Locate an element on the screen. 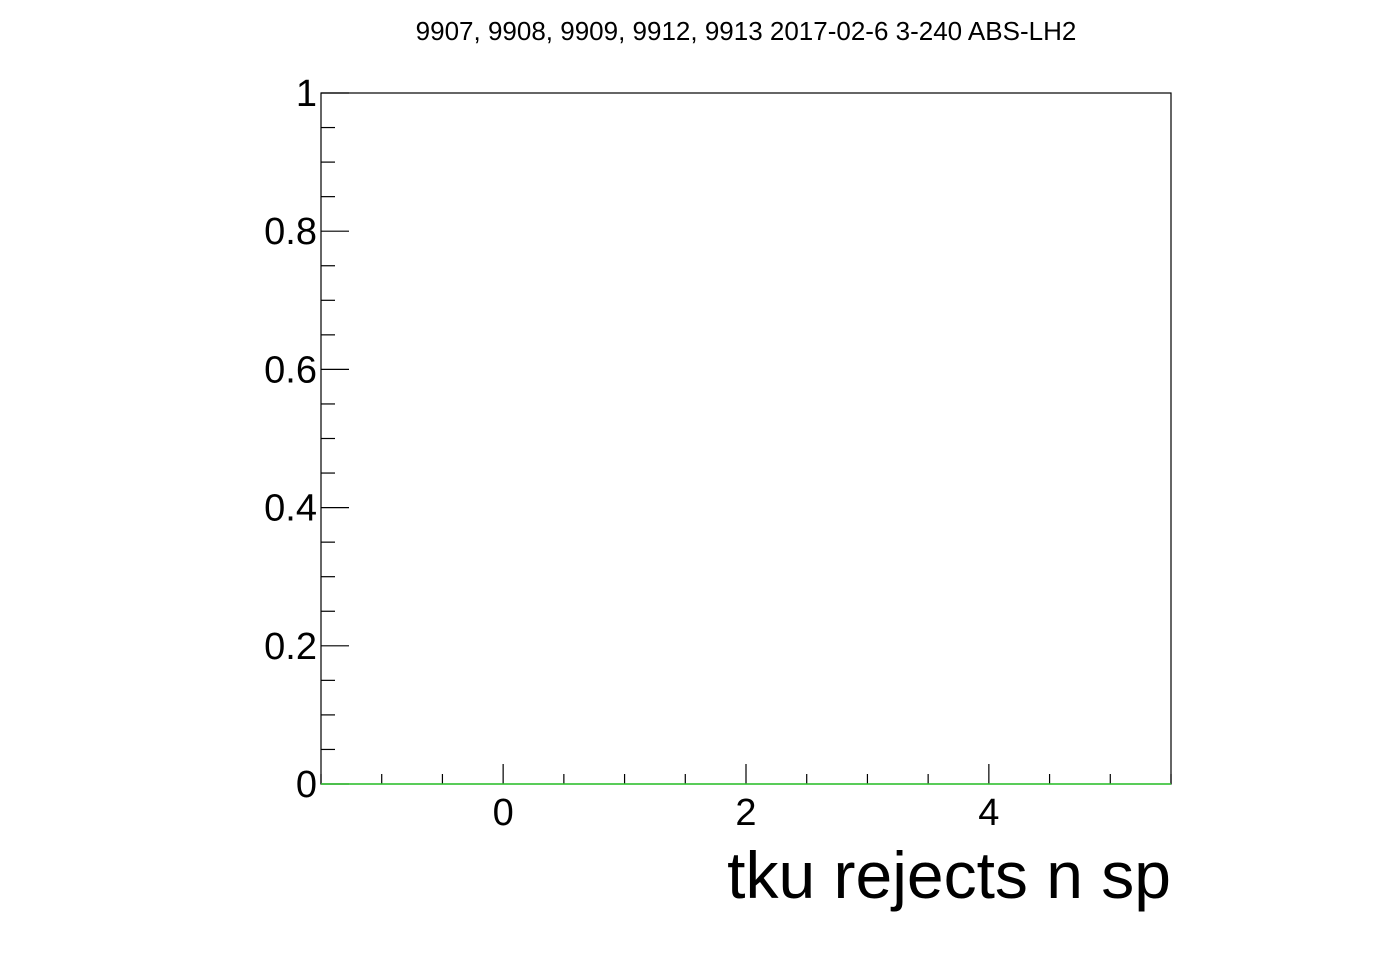  y-tick-label: 0 is located at coordinates (306, 785).